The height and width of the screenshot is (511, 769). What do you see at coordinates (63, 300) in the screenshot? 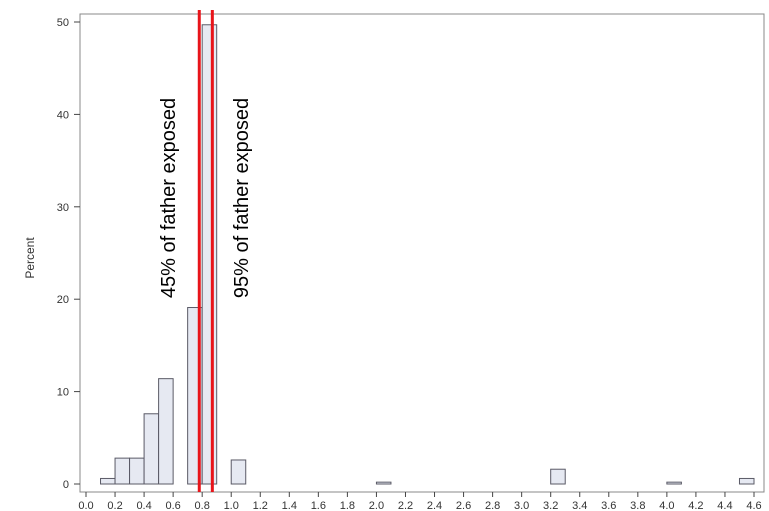
I see `y-tick-label: 20` at bounding box center [63, 300].